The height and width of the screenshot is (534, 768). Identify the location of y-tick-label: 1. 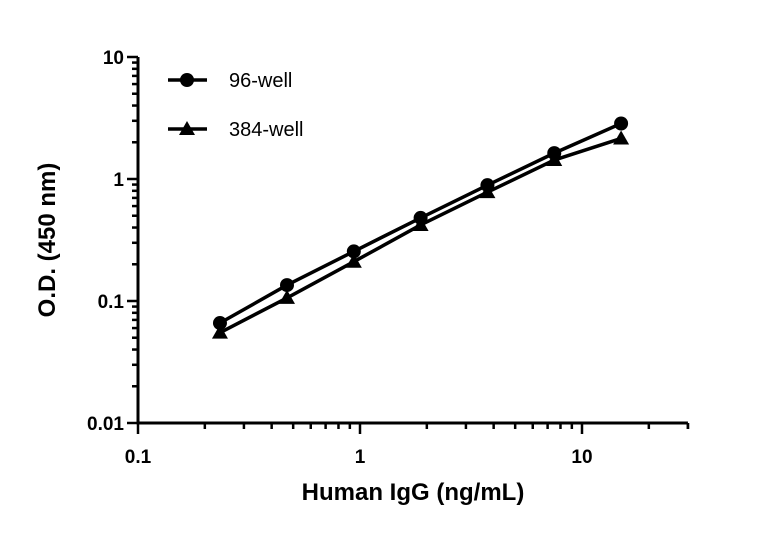
(118, 180).